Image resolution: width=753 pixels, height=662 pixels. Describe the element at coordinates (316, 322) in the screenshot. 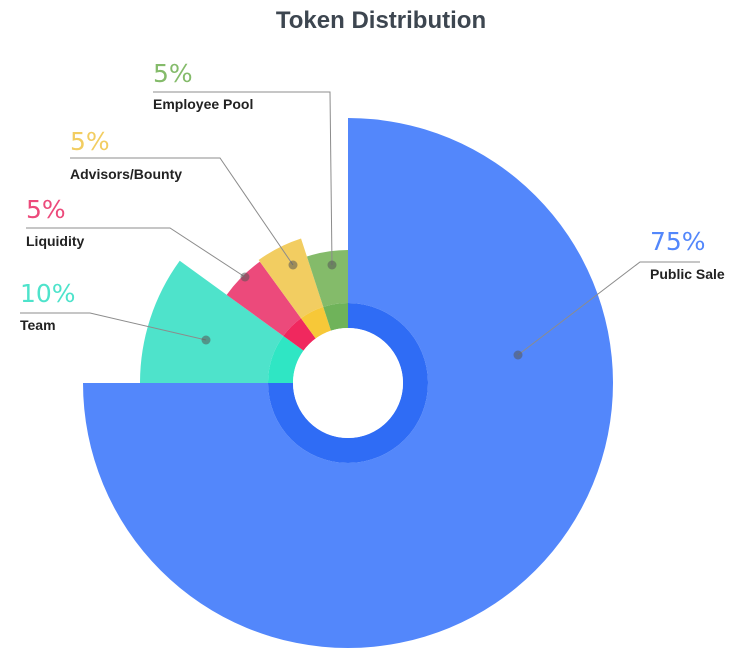

I see `slice-inner-advisors-bounty` at that location.